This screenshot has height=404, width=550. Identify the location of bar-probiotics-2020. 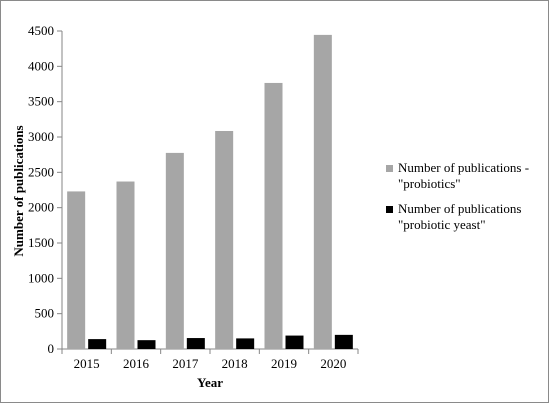
(322, 192).